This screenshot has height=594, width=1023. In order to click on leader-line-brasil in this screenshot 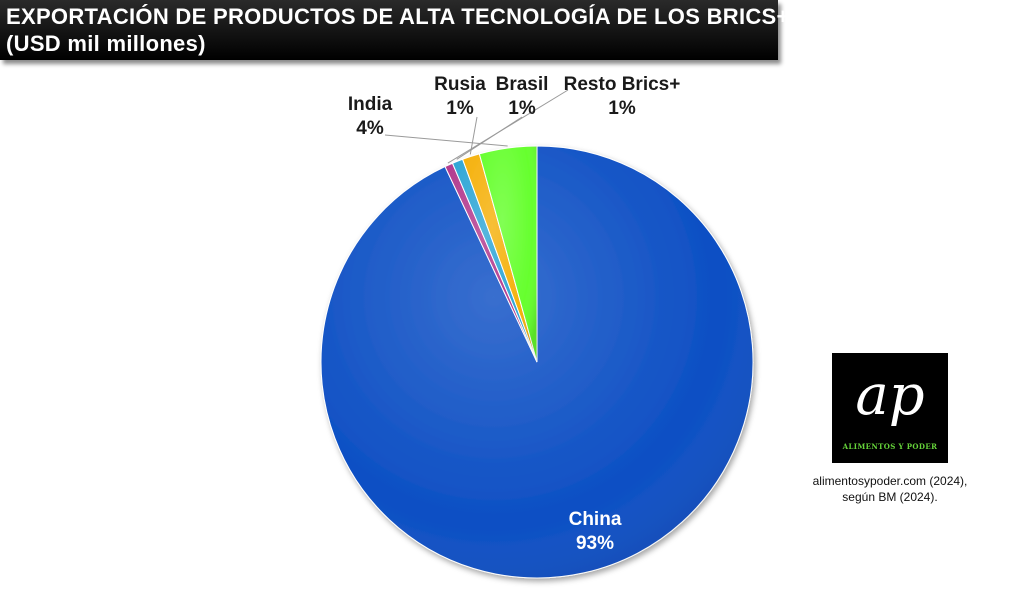, I will do `click(489, 138)`.